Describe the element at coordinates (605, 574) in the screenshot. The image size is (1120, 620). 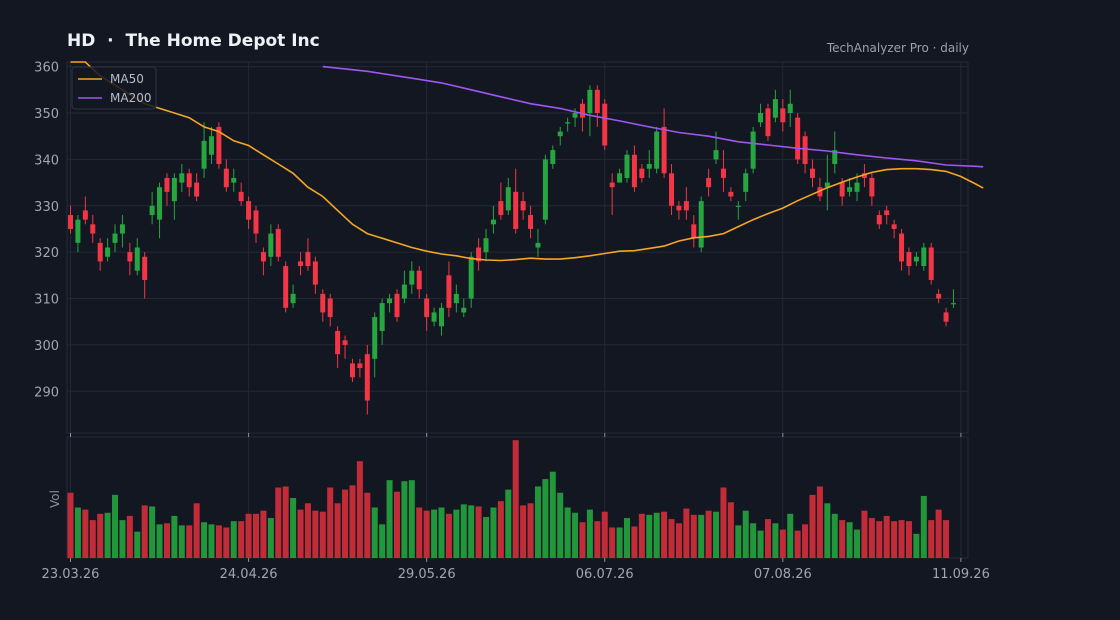
I see `x-tick-label: 06.07.26` at that location.